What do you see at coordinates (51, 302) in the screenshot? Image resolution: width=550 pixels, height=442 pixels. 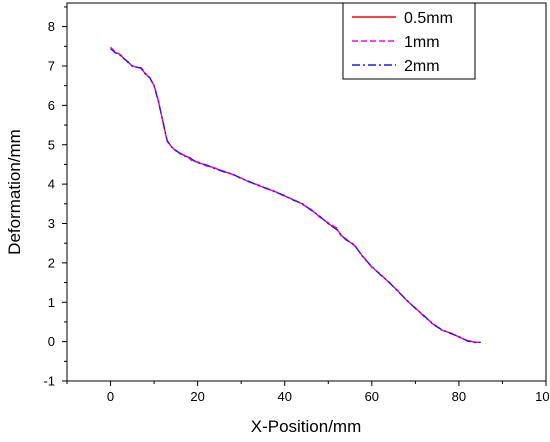 I see `y-tick-label: 1` at bounding box center [51, 302].